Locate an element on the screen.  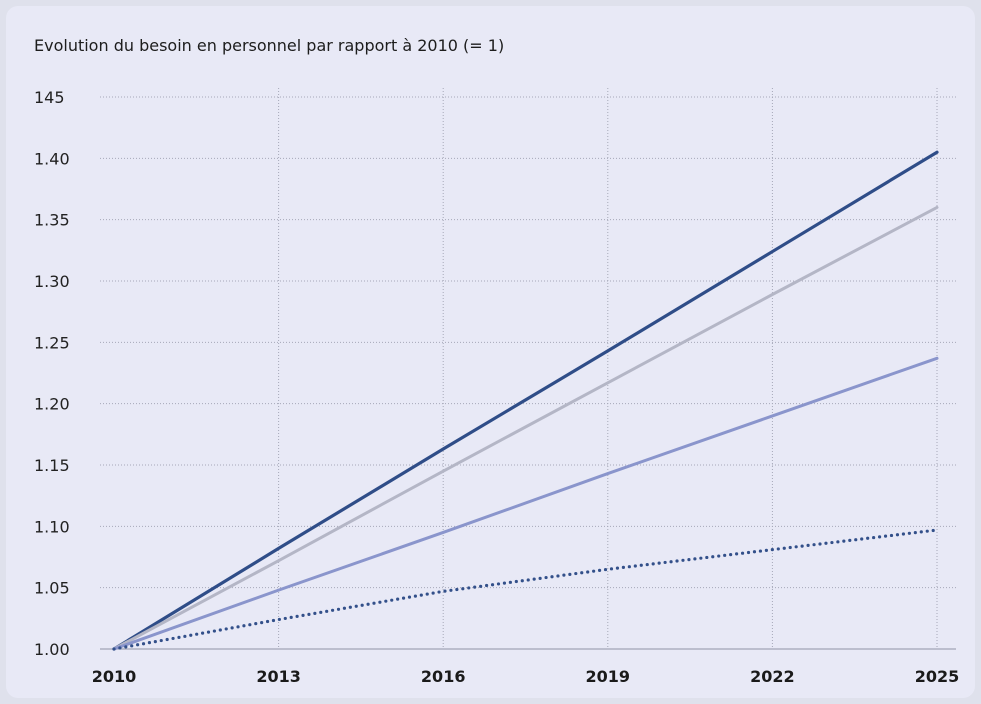
y-tick-label: 1.35 is located at coordinates (52, 220).